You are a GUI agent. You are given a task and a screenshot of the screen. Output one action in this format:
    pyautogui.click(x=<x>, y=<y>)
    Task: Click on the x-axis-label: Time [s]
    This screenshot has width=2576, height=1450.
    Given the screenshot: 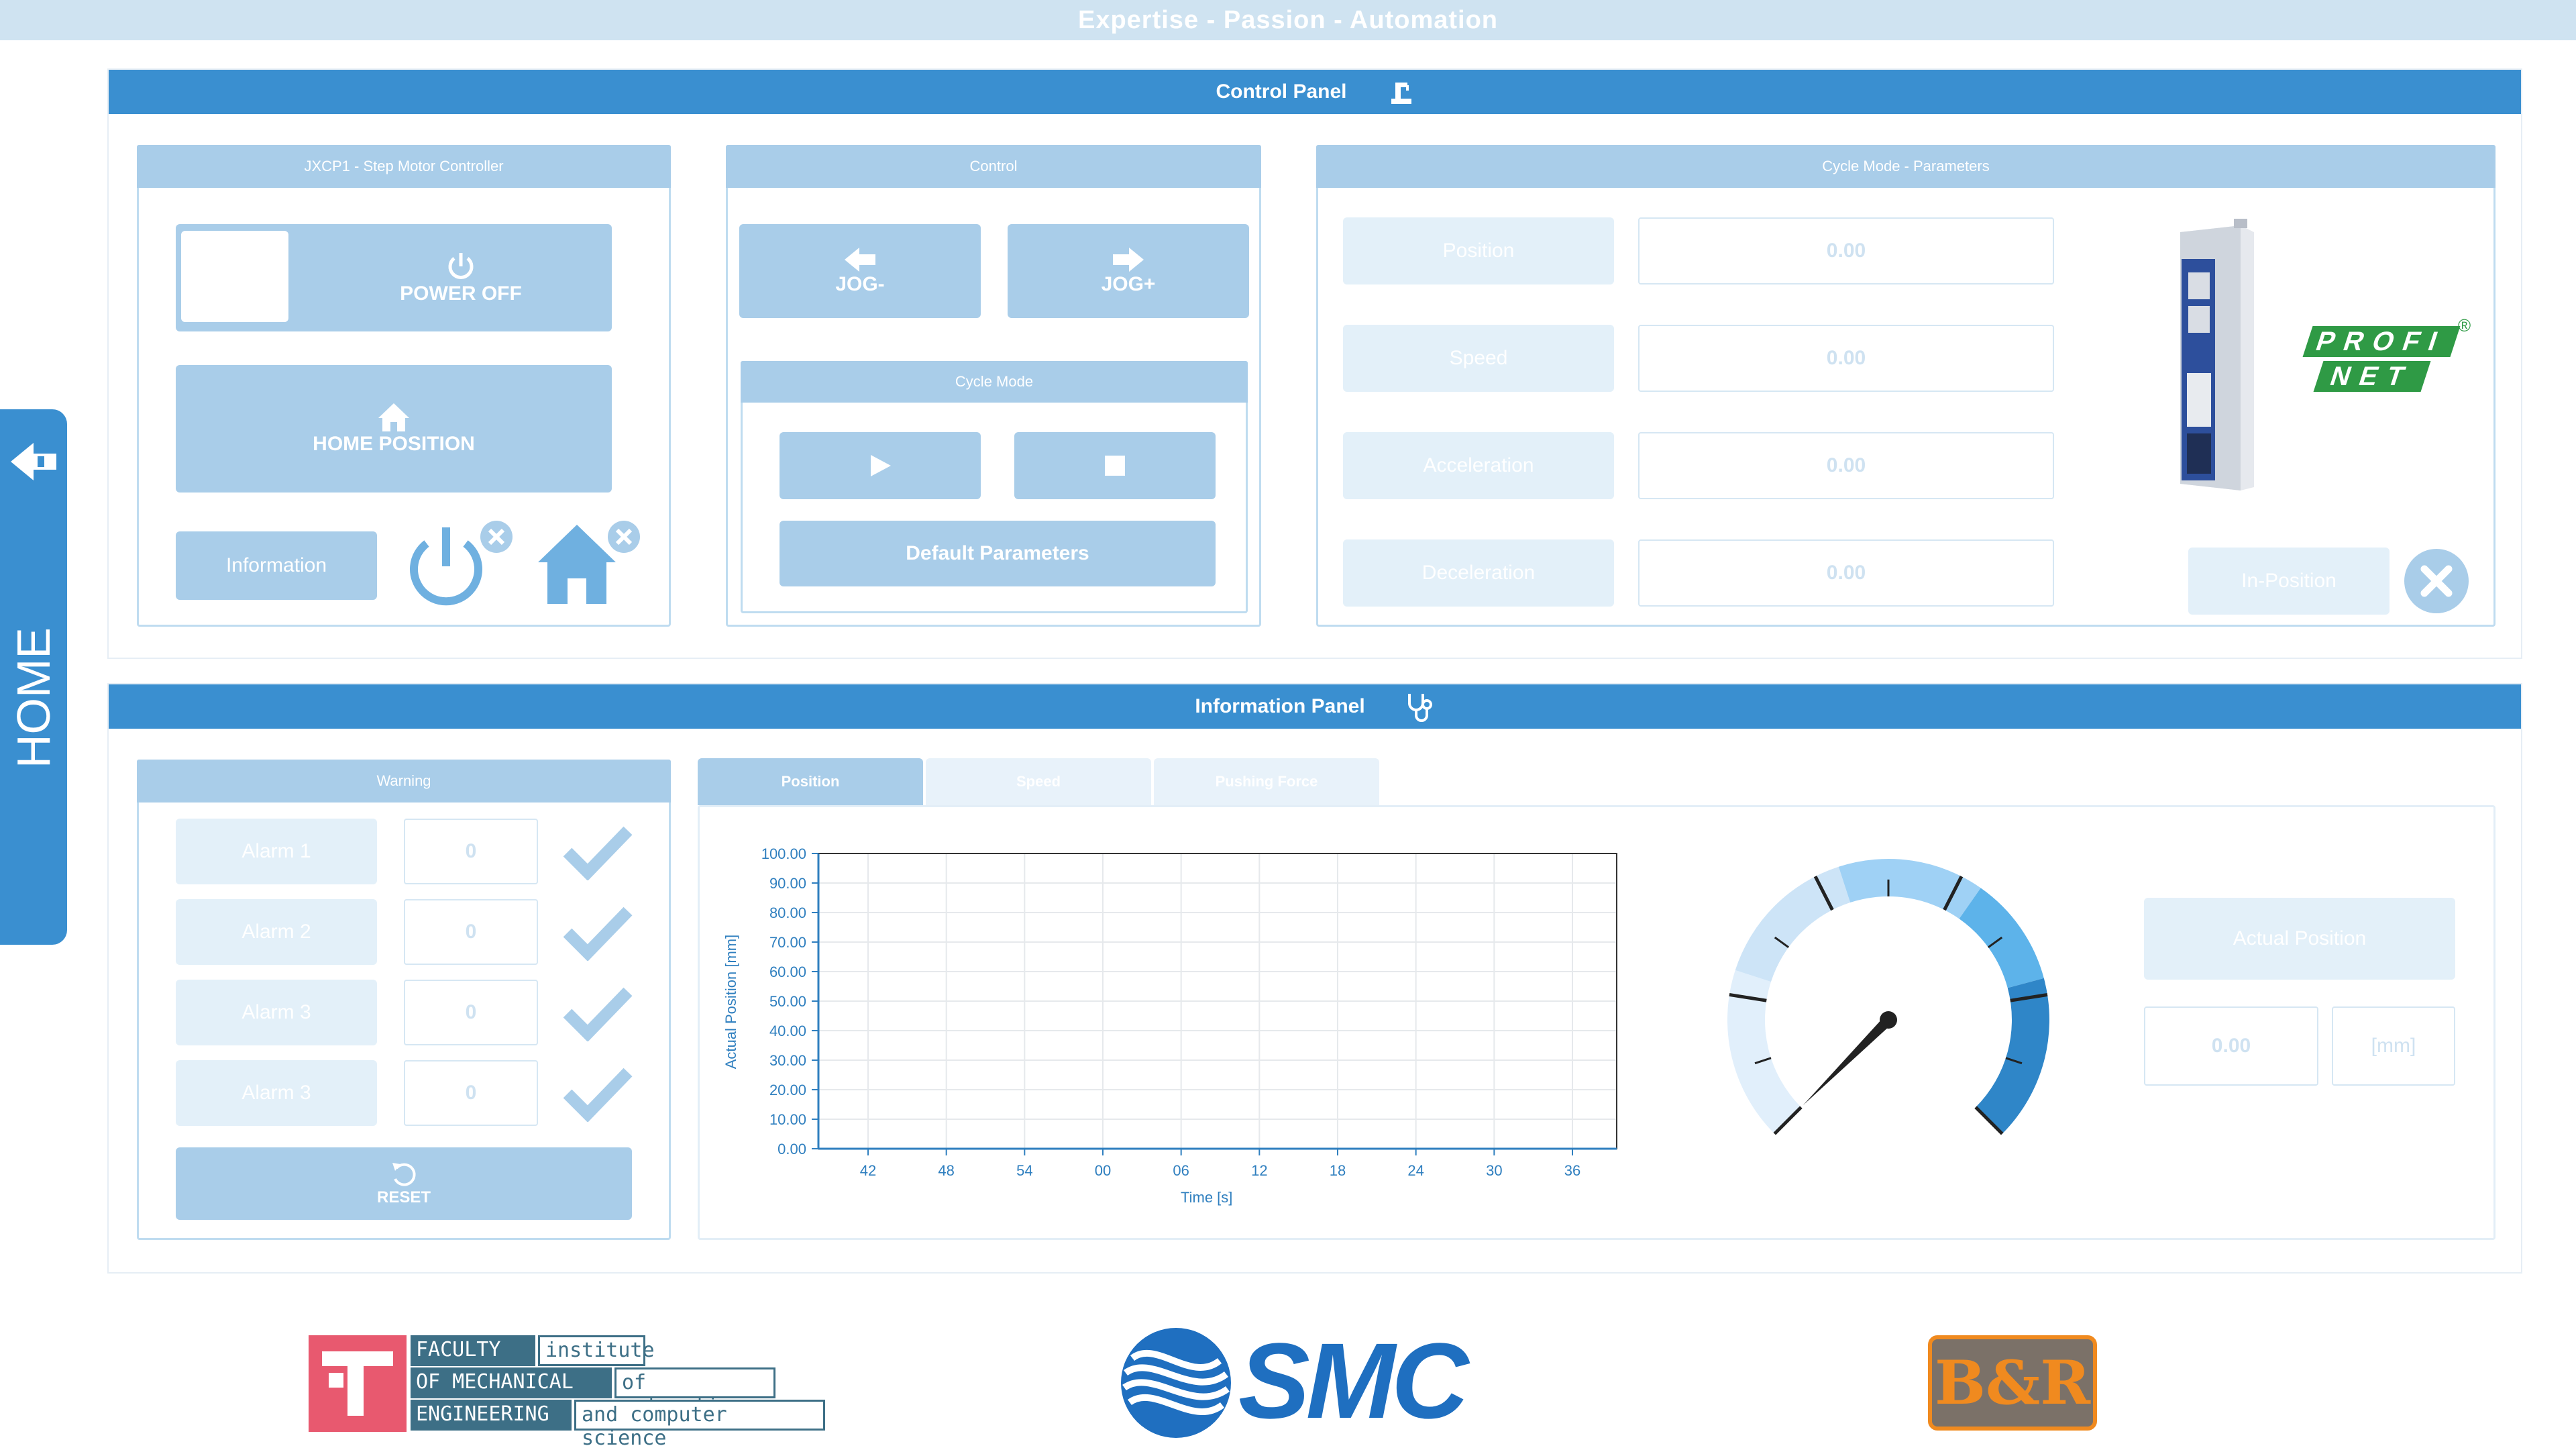 What is the action you would take?
    pyautogui.click(x=1207, y=1197)
    